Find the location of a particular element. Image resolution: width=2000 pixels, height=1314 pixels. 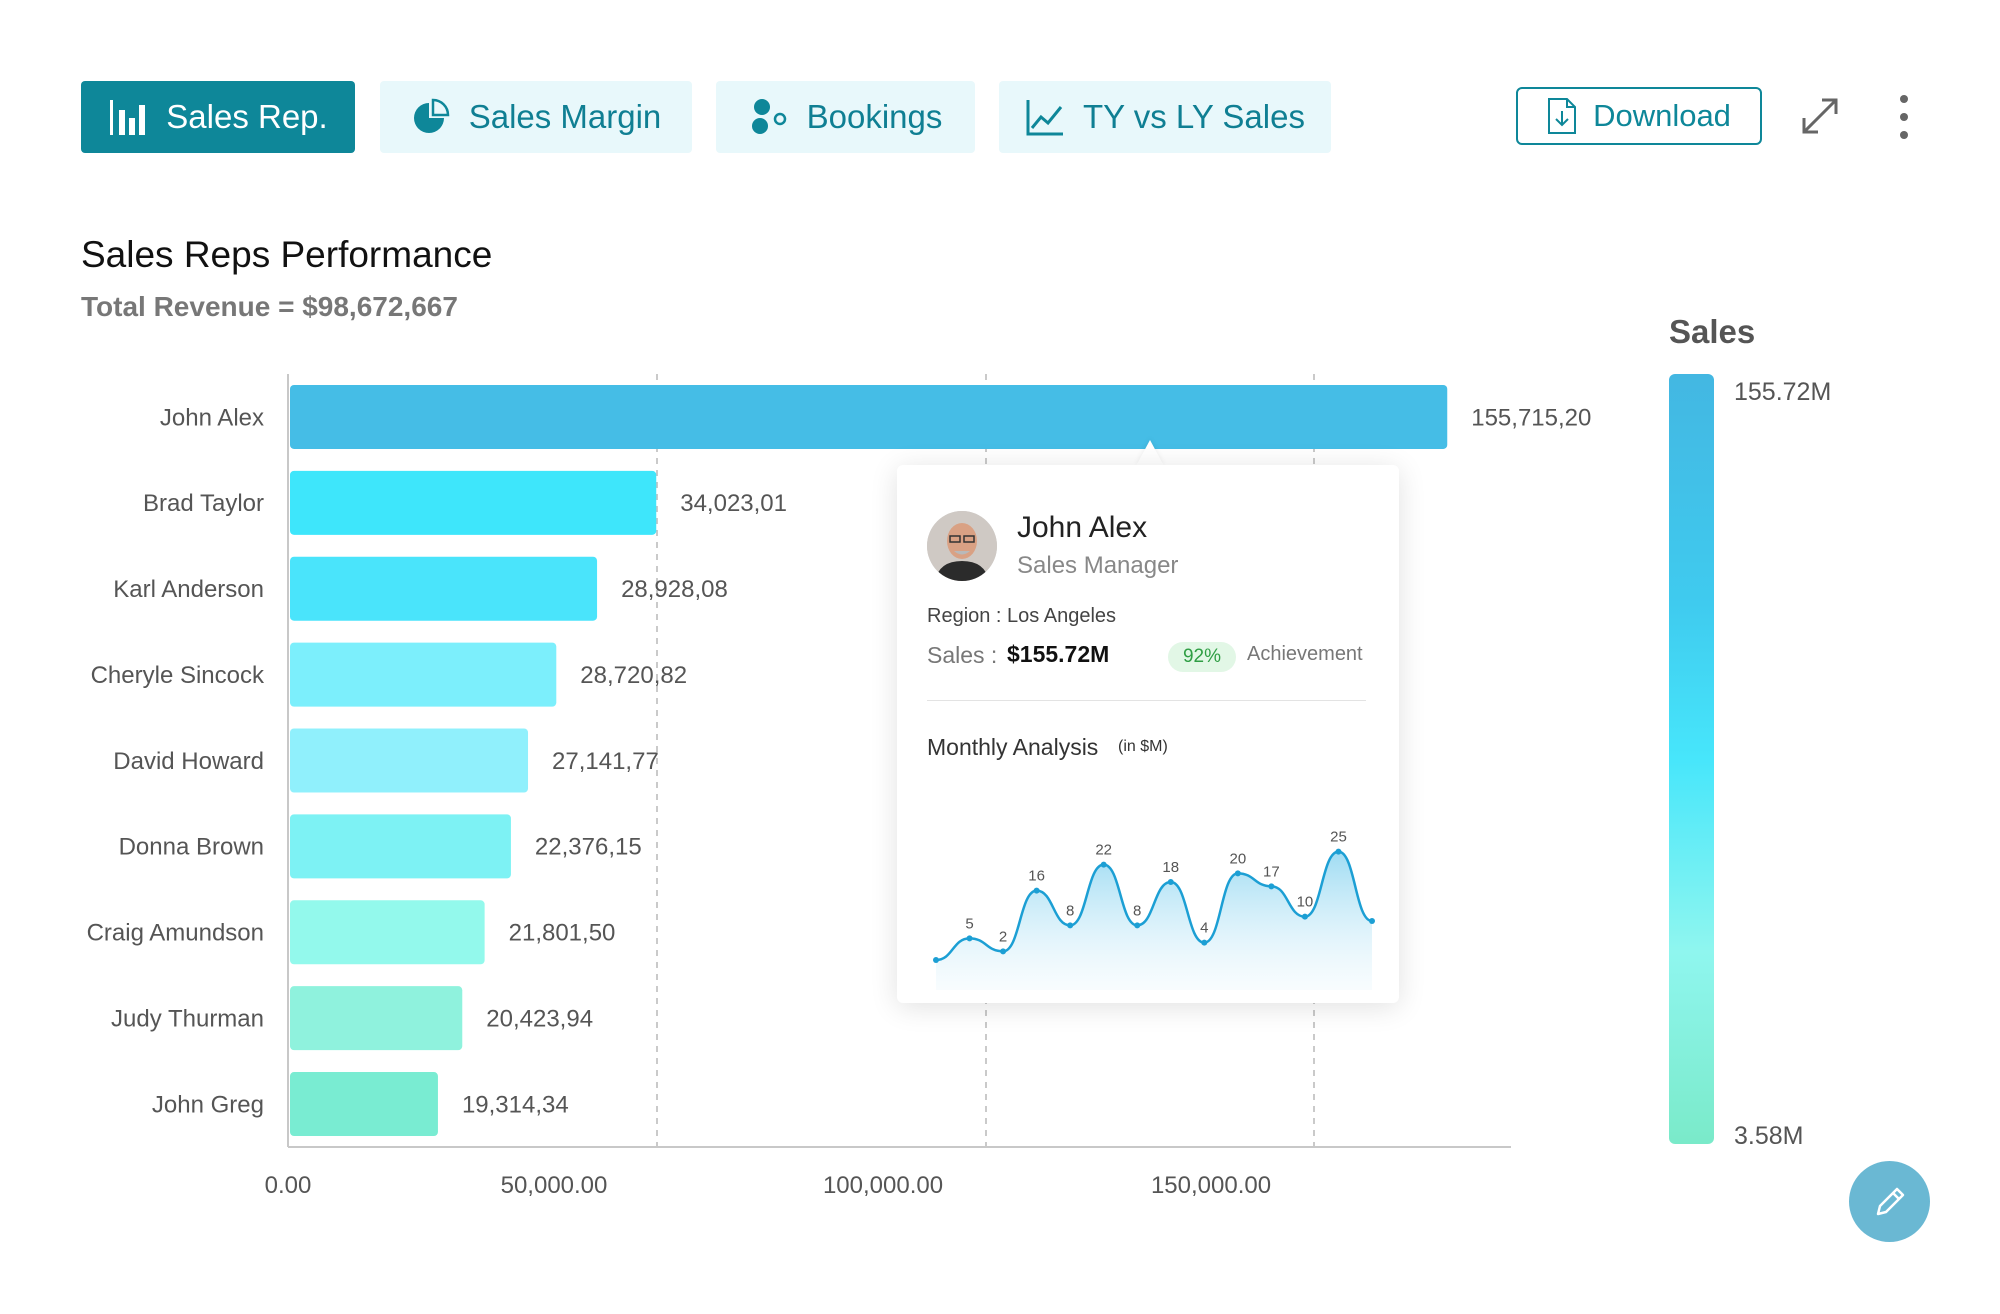

x-tick-label: 100,000.00 is located at coordinates (883, 1185).